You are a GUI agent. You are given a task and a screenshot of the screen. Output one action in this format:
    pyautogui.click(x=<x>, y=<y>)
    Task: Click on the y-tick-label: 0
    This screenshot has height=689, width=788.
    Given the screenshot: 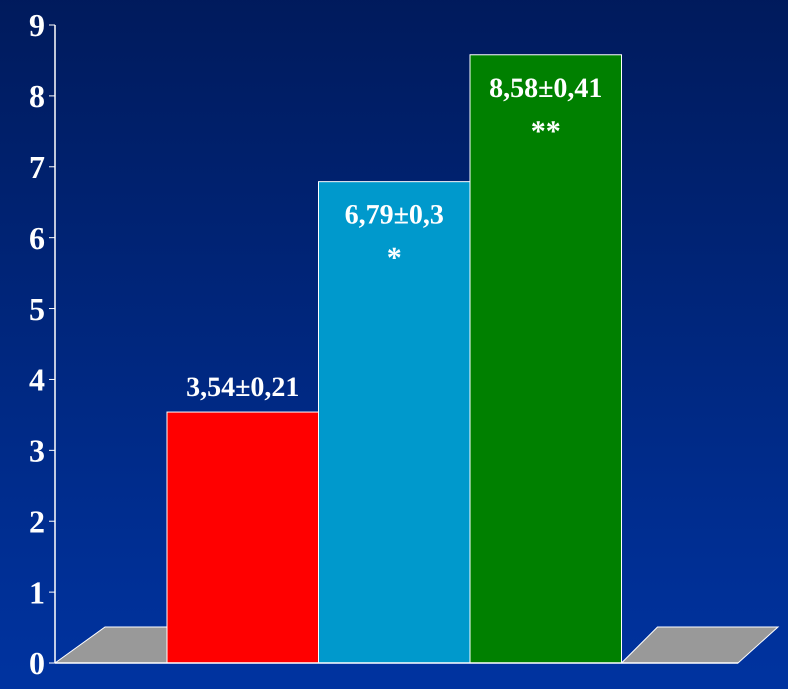 What is the action you would take?
    pyautogui.click(x=37, y=663)
    